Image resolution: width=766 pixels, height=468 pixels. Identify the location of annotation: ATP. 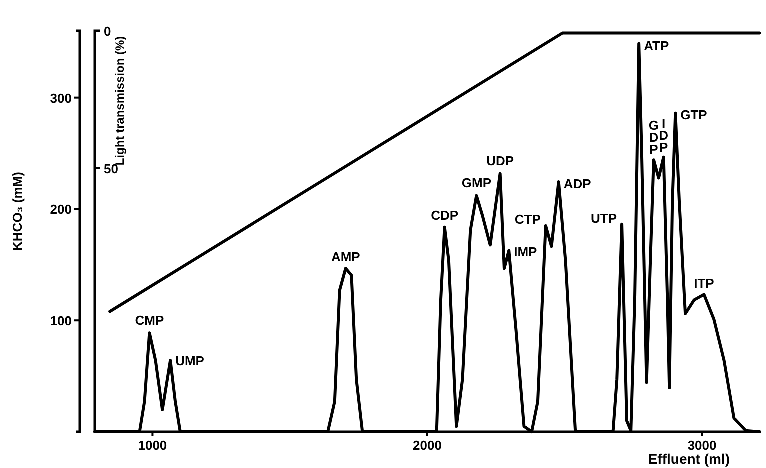
(657, 46).